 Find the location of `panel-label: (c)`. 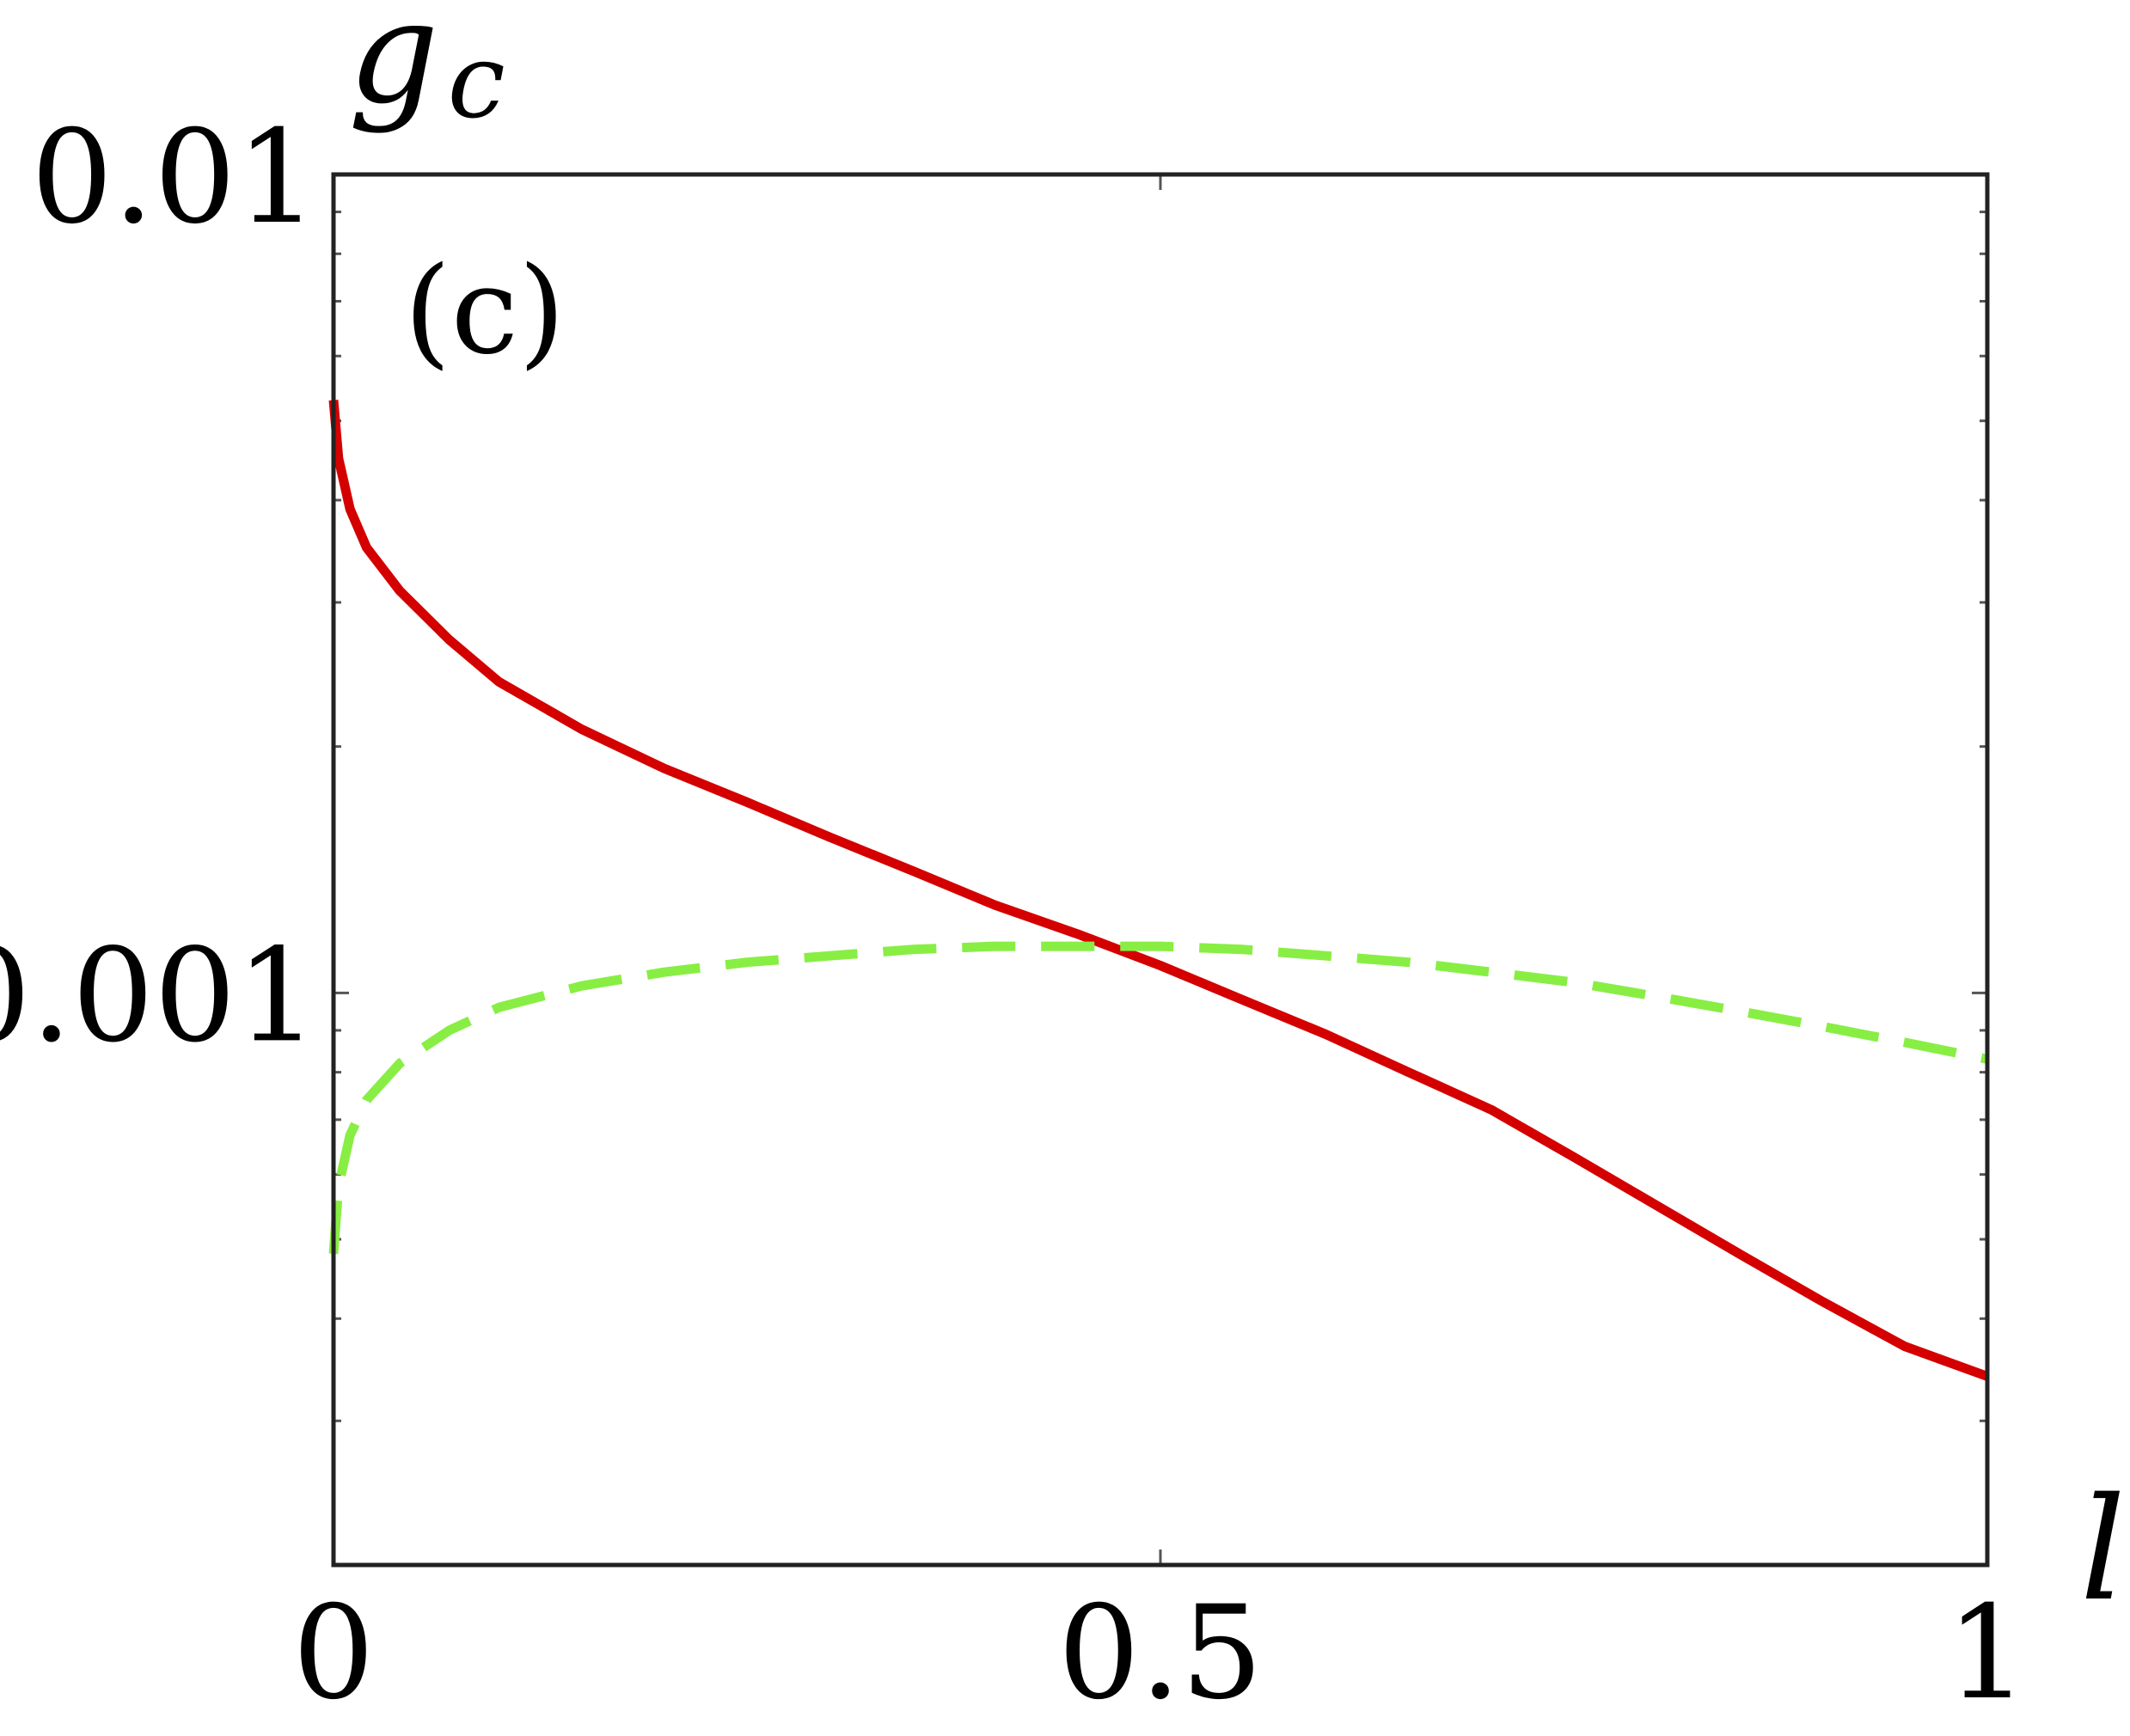

panel-label: (c) is located at coordinates (485, 311).